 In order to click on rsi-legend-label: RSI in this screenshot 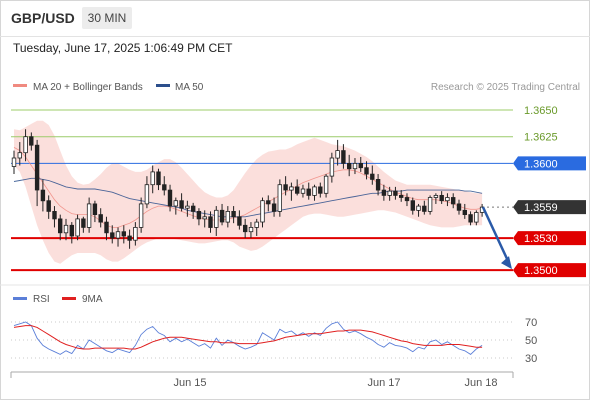, I will do `click(41, 299)`.